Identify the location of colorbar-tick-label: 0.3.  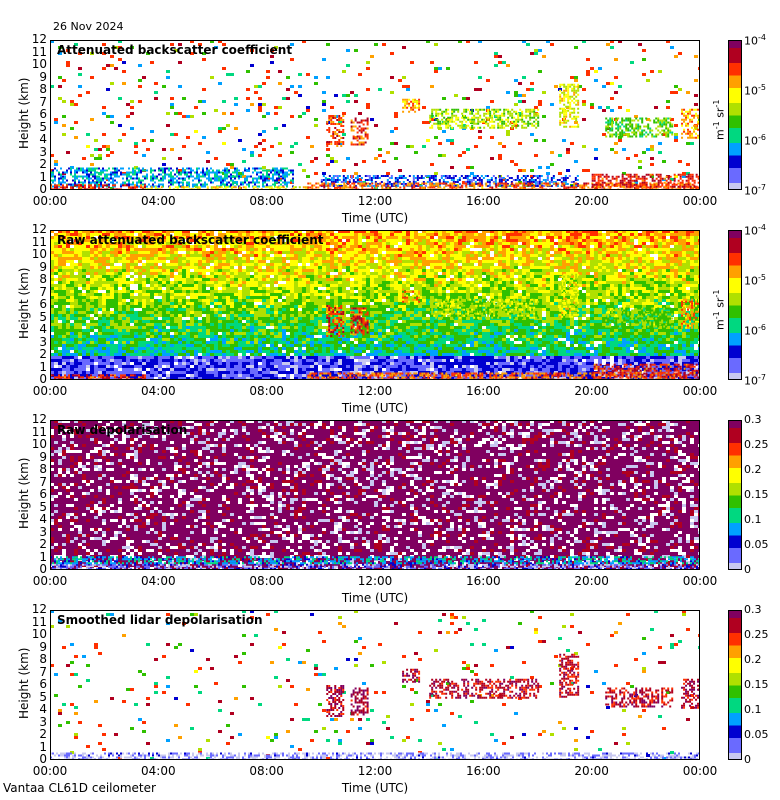
(753, 419).